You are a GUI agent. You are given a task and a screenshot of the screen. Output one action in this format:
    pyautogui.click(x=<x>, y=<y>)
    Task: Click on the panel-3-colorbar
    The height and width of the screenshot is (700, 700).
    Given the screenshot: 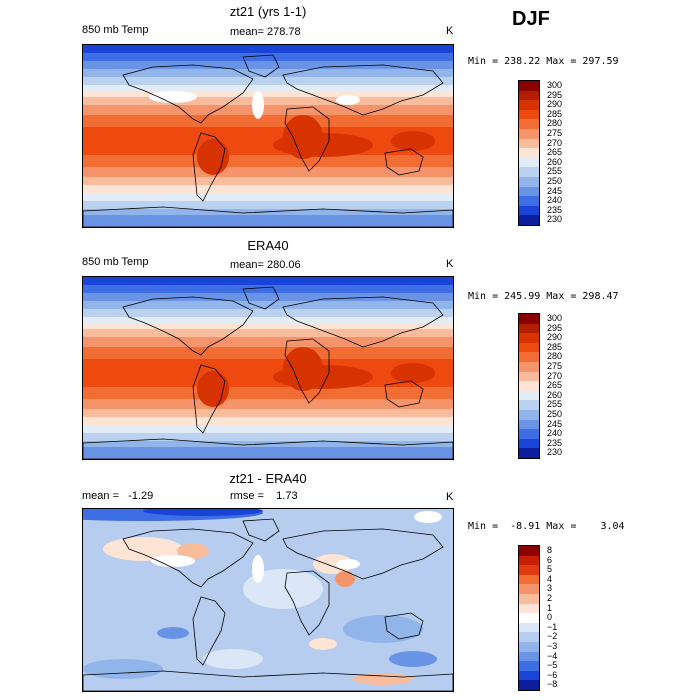 What is the action you would take?
    pyautogui.click(x=529, y=618)
    